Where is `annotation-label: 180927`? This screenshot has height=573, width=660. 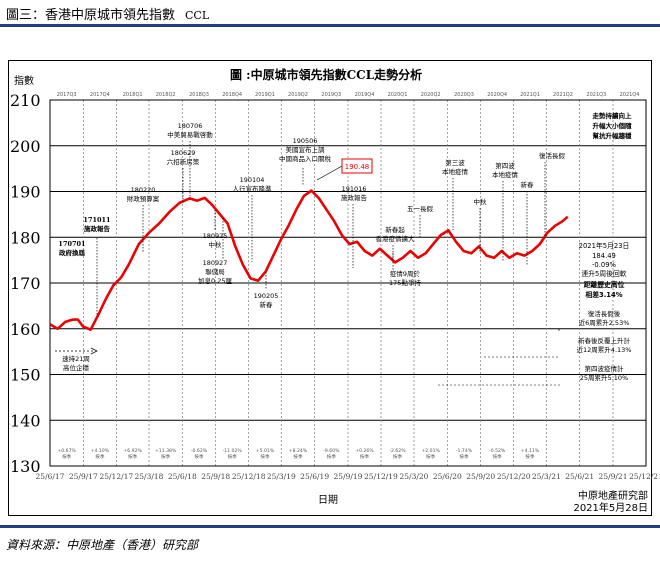 annotation-label: 180927 is located at coordinates (215, 263).